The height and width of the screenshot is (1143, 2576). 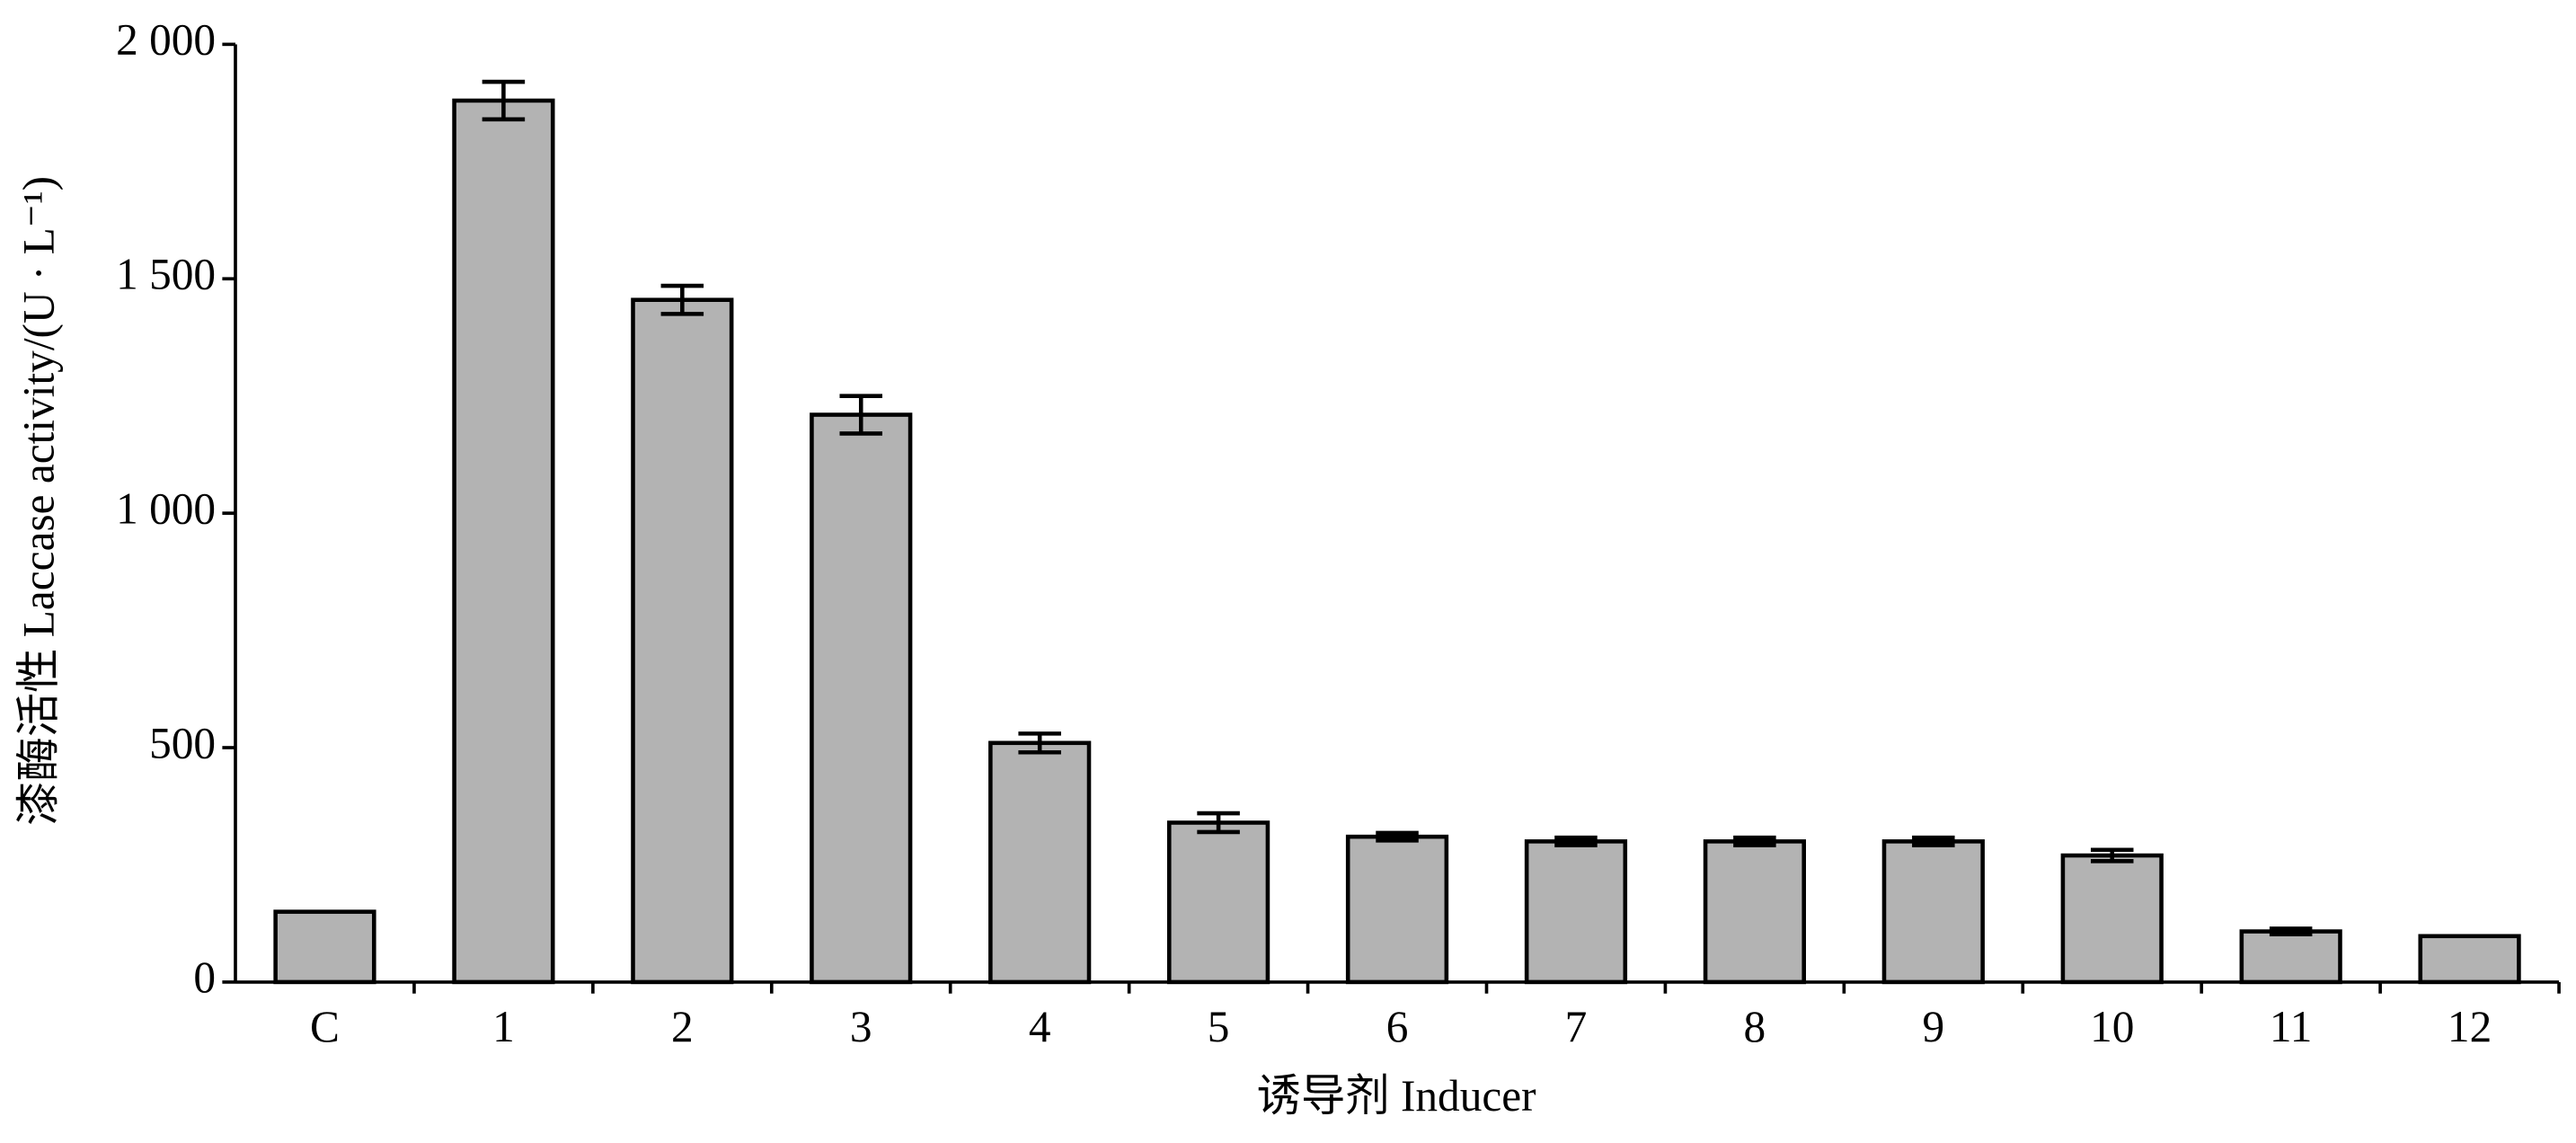 I want to click on x-tick-label: 5, so click(x=1219, y=1027).